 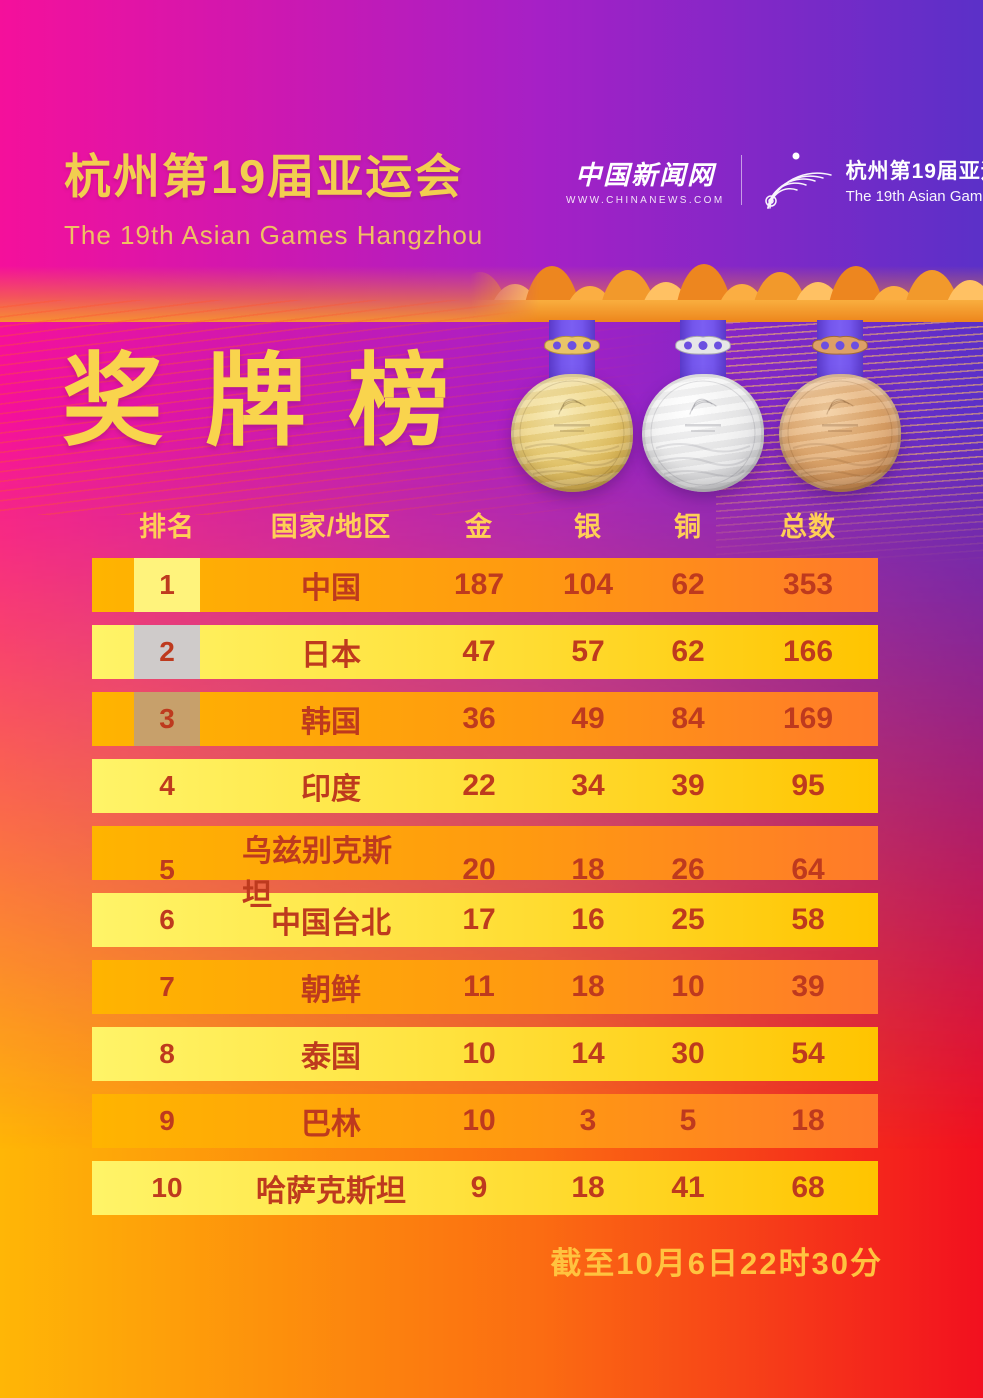 I want to click on header-gold: 金, so click(x=479, y=526).